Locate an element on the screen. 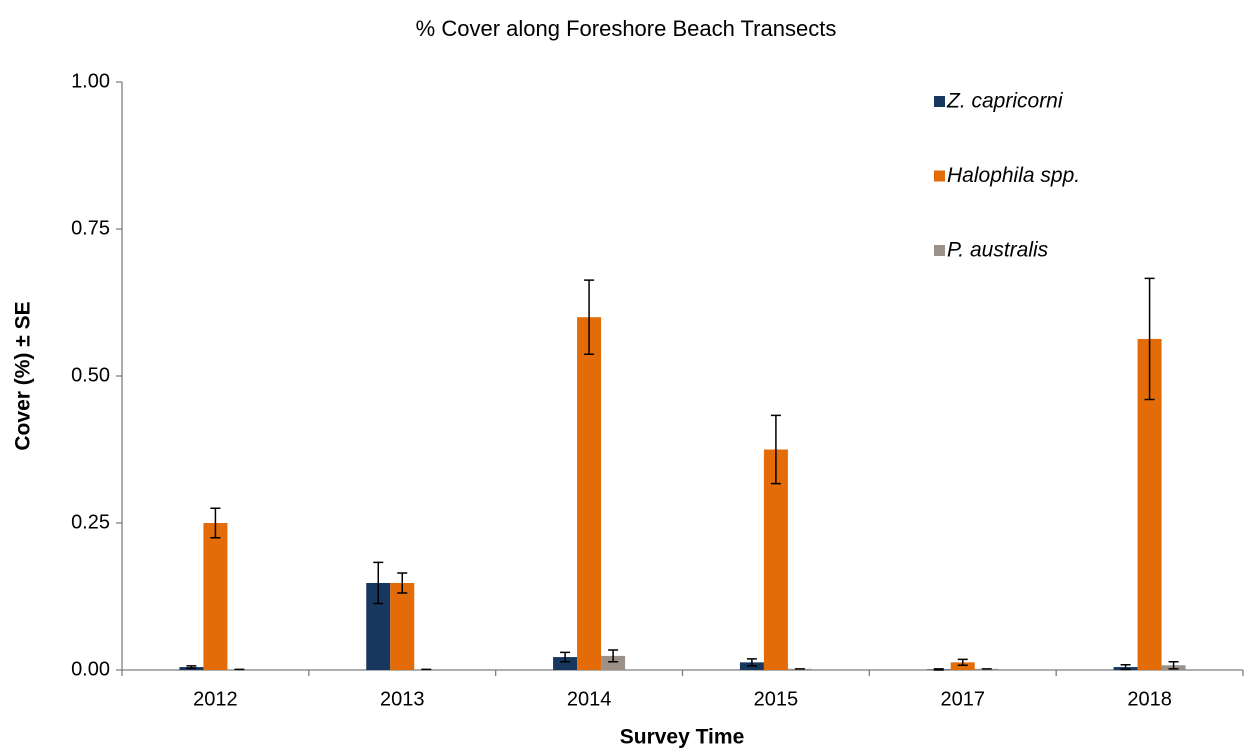 The width and height of the screenshot is (1250, 753). x-tick-label: 2018 is located at coordinates (1149, 699).